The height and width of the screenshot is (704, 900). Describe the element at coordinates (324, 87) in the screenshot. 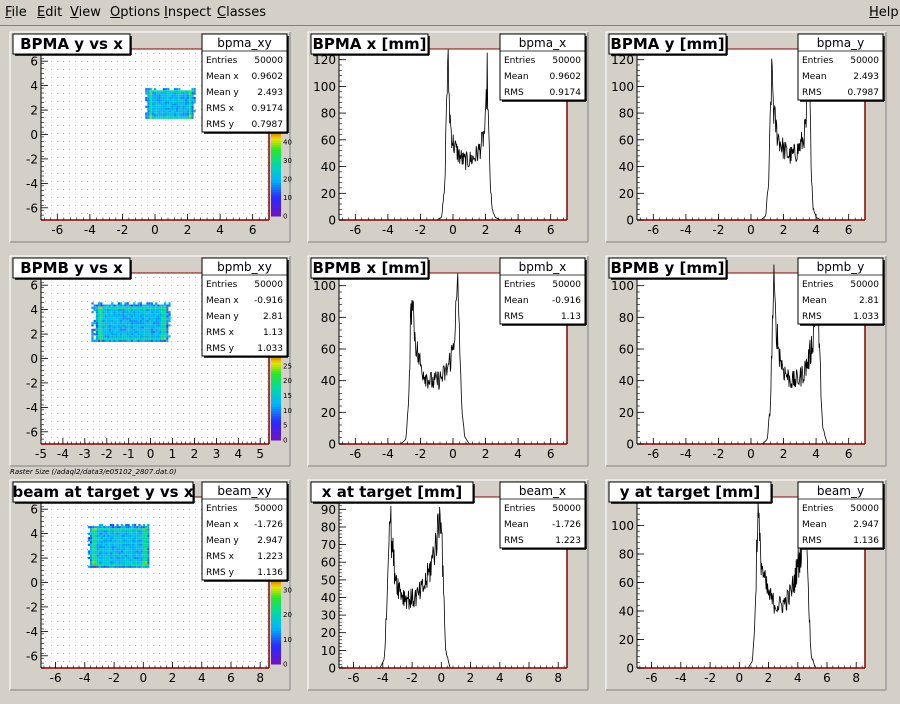

I see `y-tick-label: 100` at that location.